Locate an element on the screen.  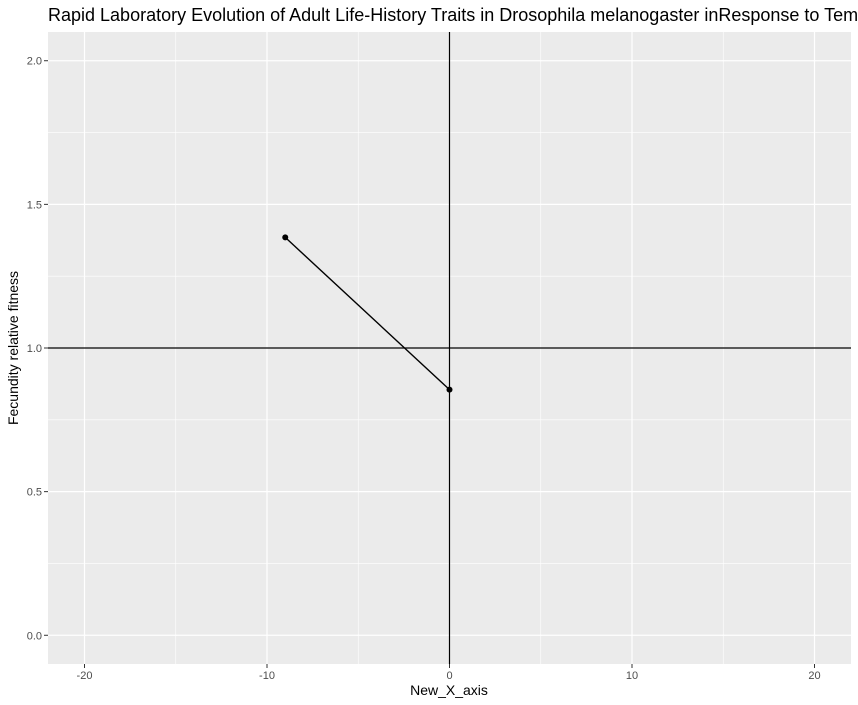
series-layer is located at coordinates (367, 313).